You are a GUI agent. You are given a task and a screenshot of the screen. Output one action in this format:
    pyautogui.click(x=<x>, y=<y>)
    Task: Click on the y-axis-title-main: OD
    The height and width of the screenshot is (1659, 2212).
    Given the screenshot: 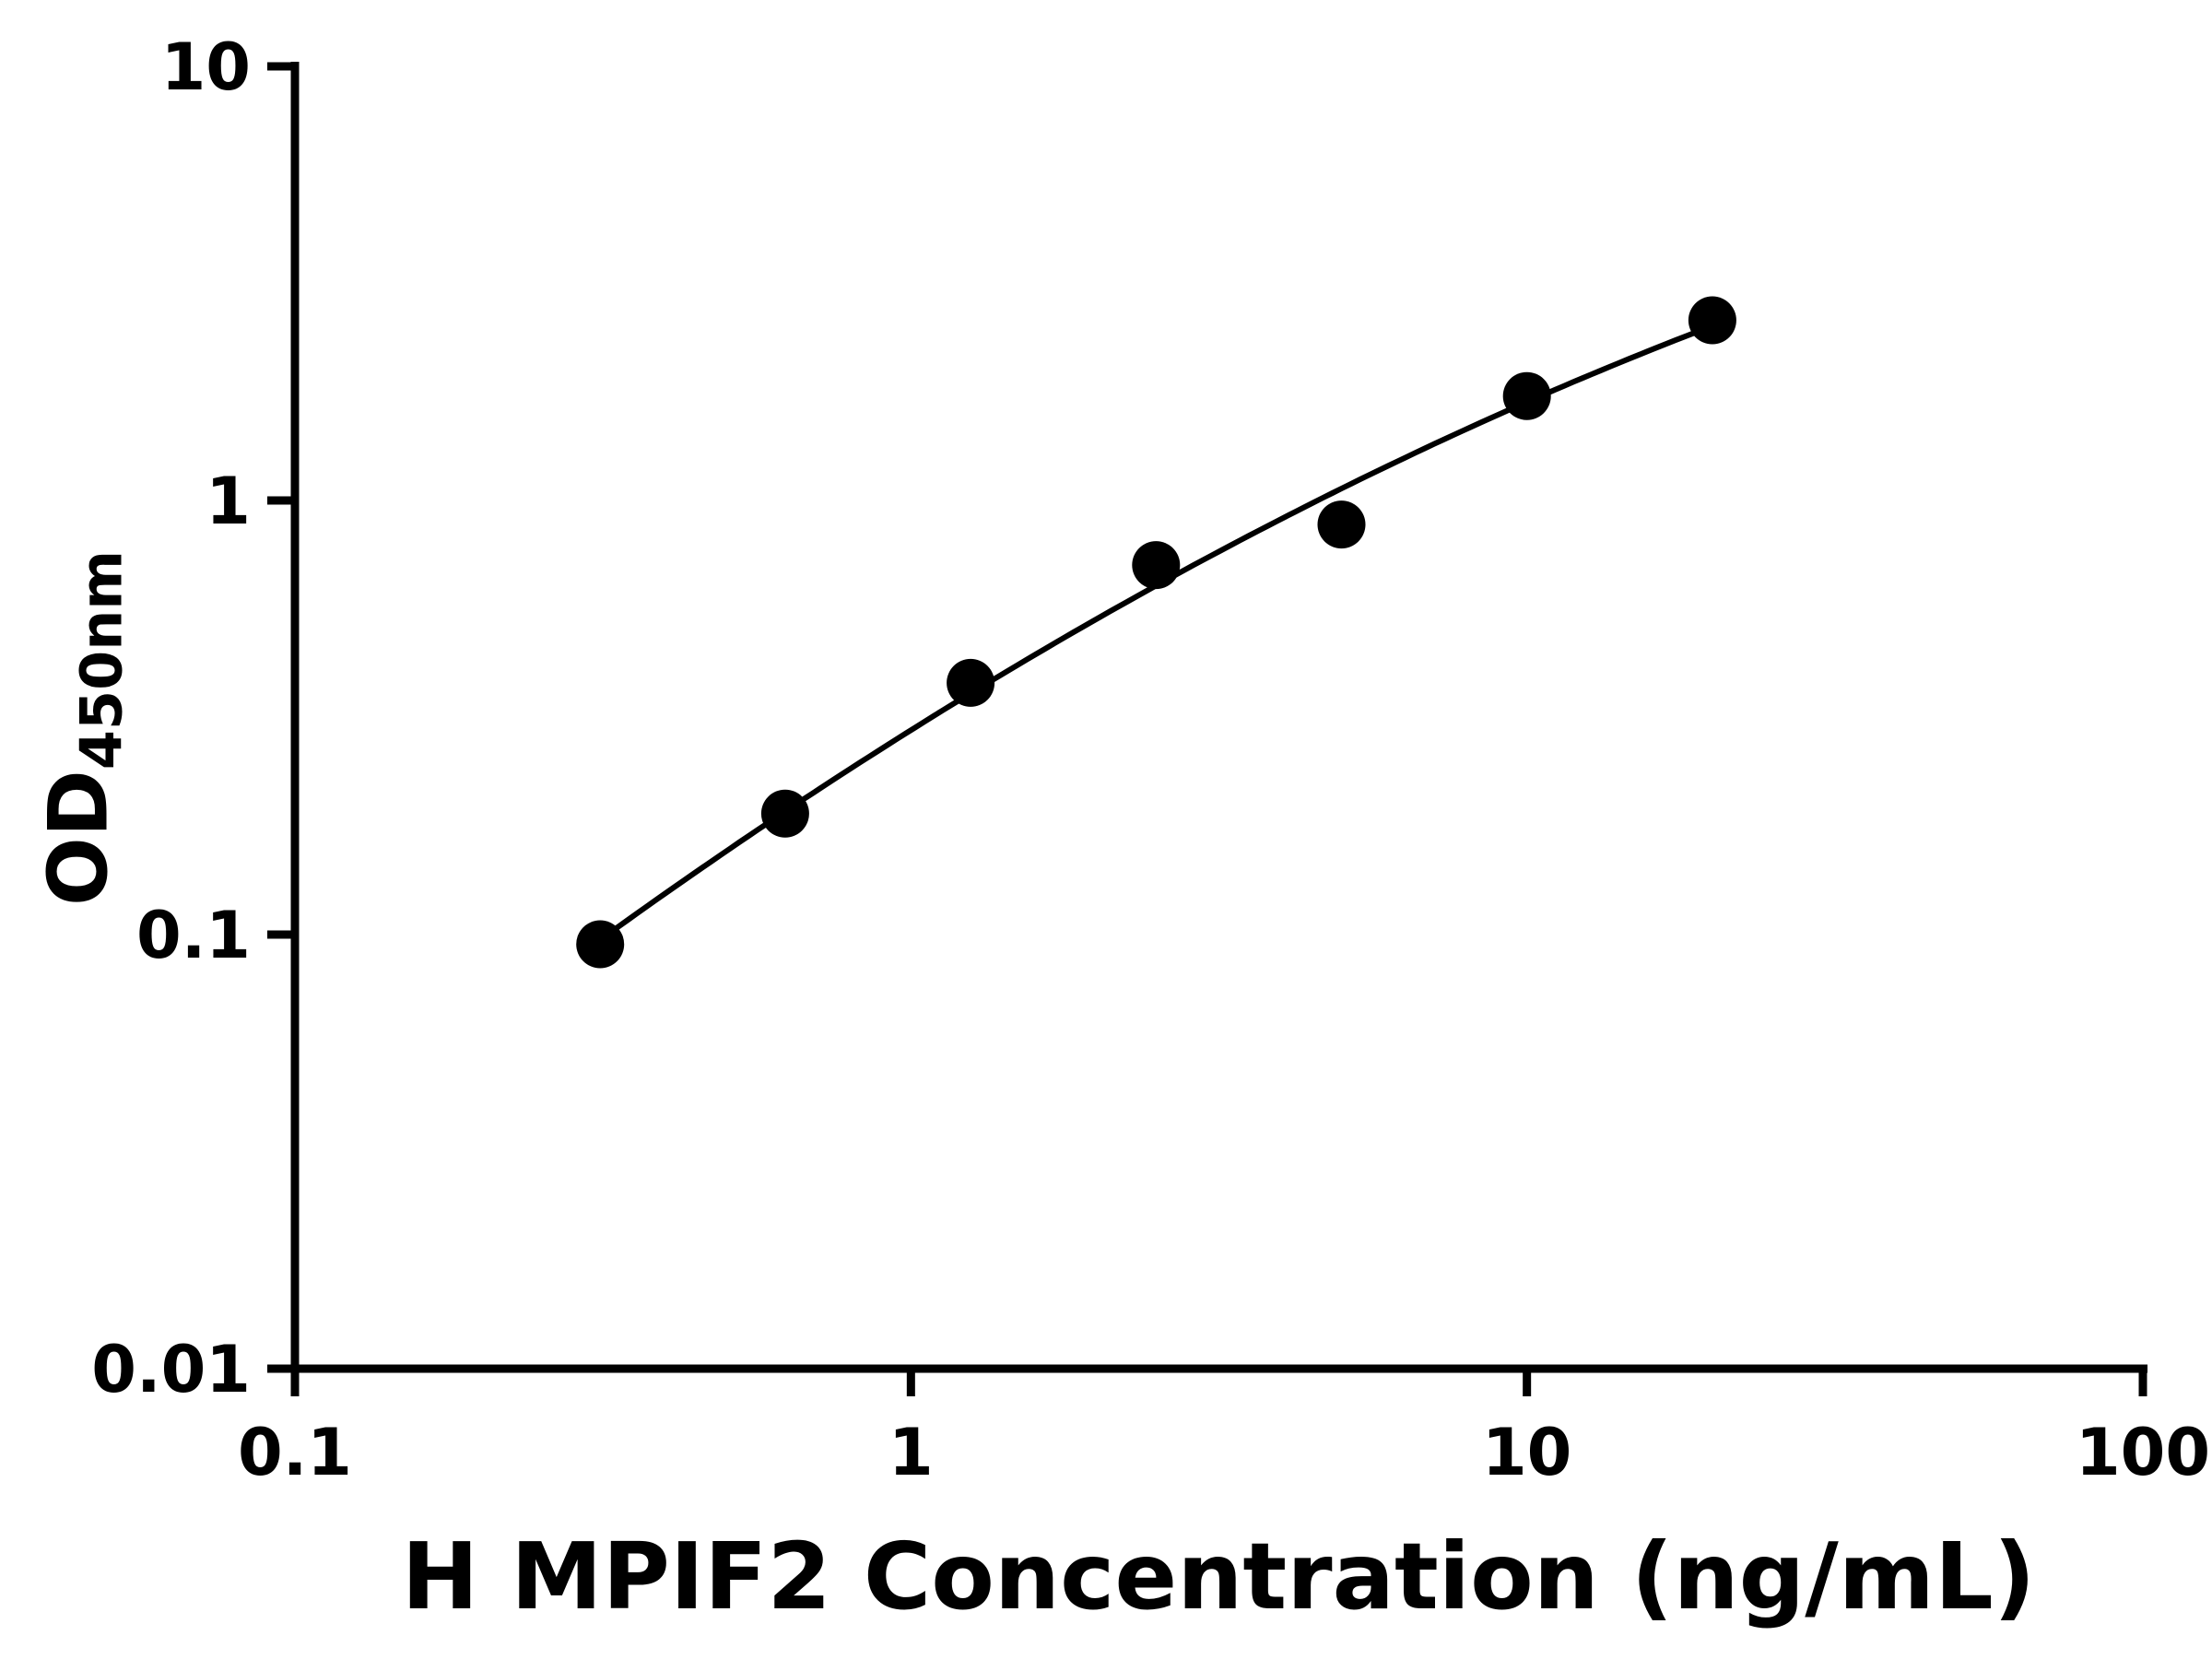 What is the action you would take?
    pyautogui.click(x=78, y=838)
    